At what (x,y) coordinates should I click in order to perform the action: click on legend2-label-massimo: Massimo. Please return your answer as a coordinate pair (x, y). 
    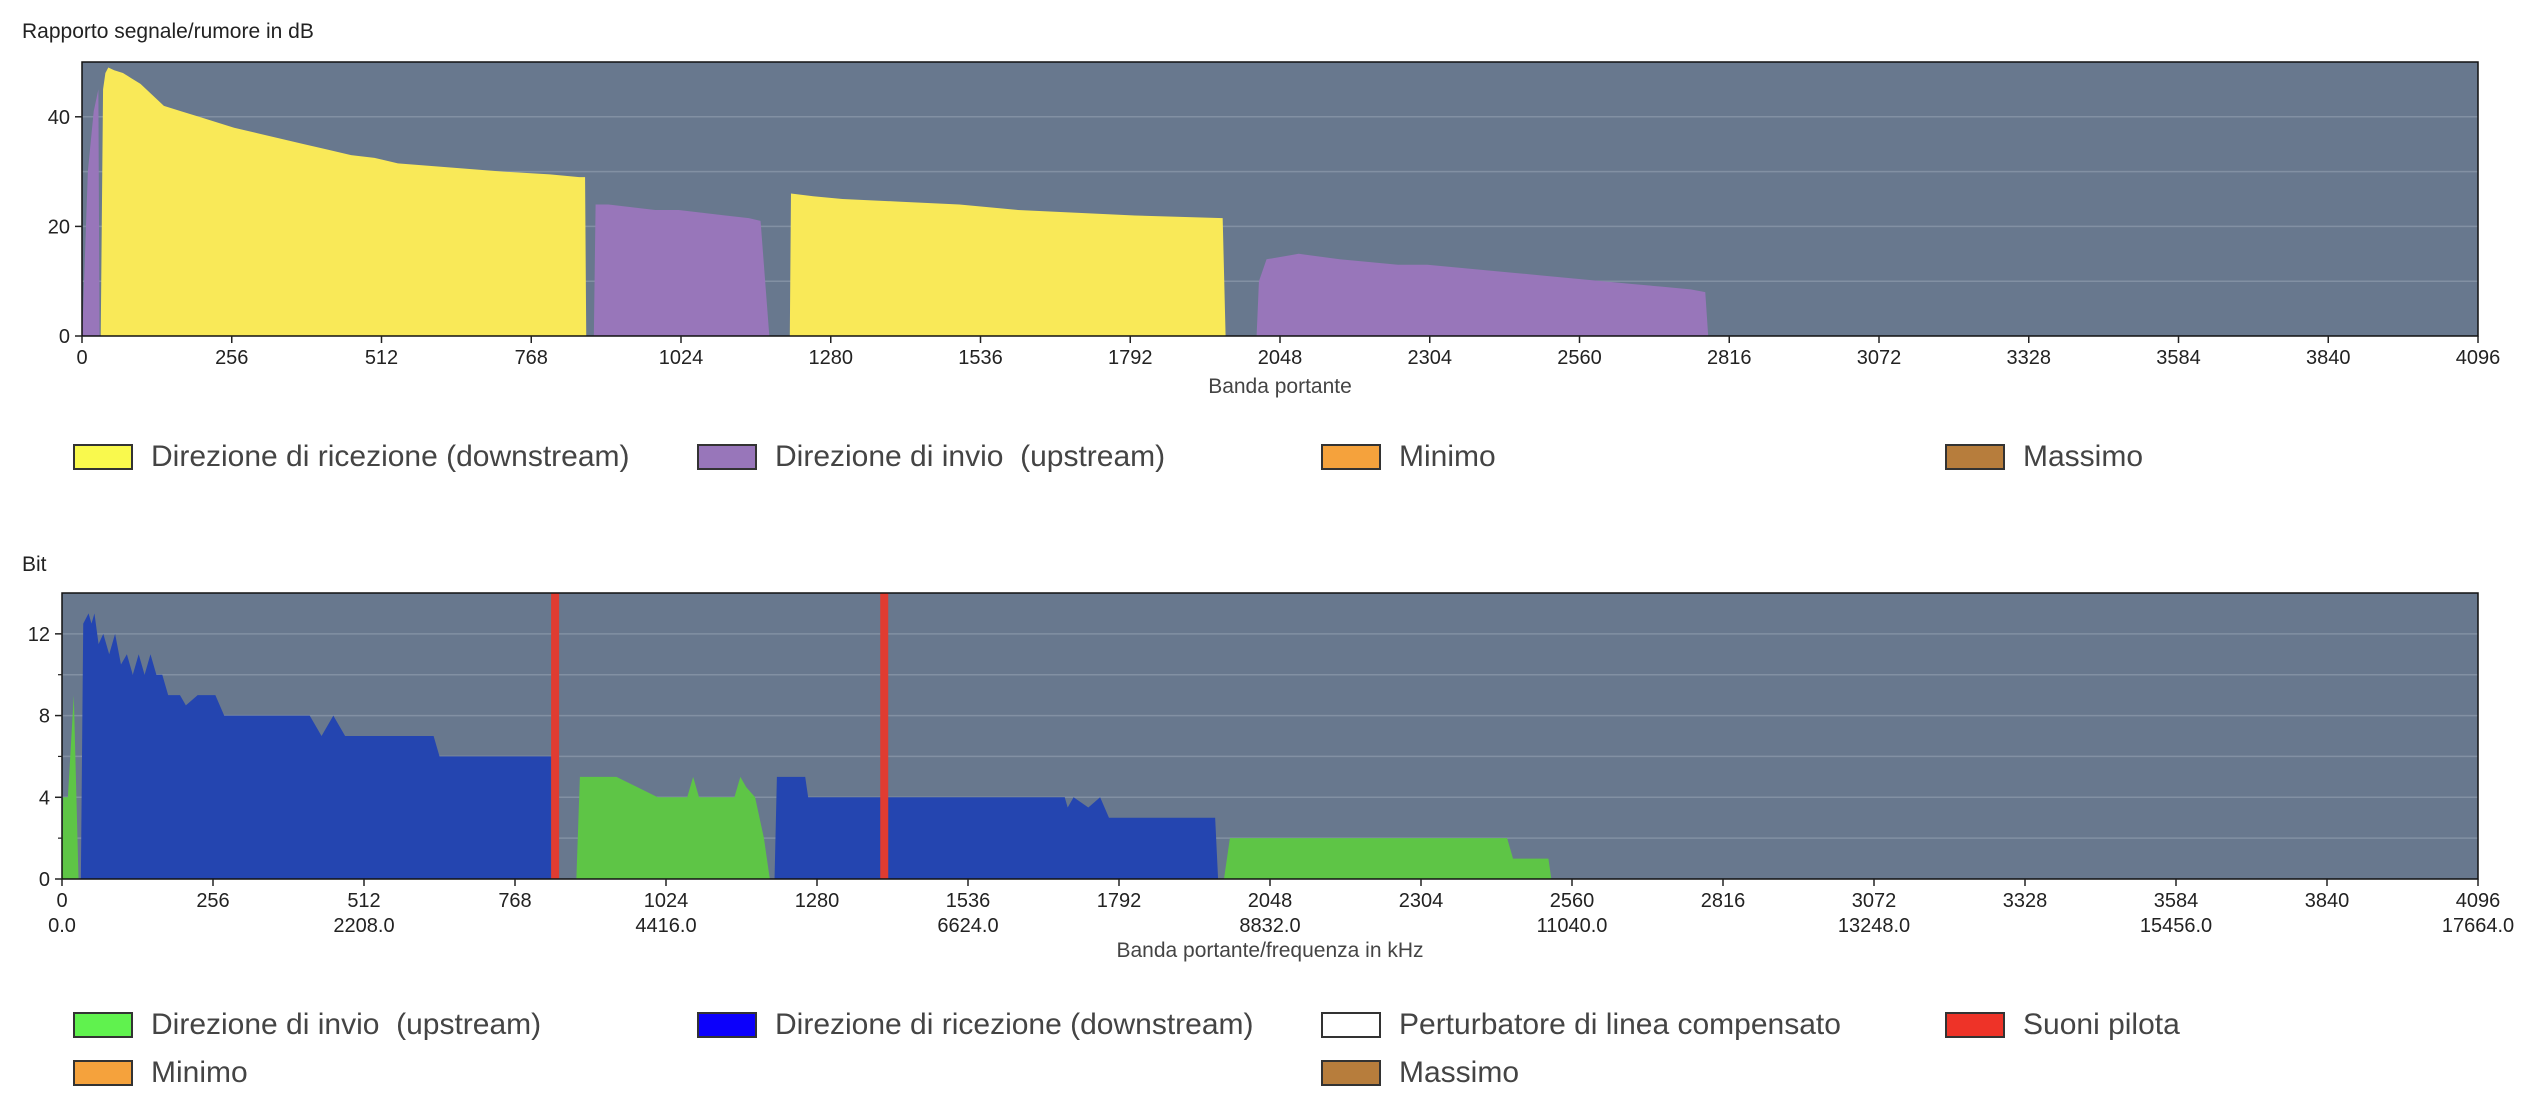
    Looking at the image, I should click on (1459, 1072).